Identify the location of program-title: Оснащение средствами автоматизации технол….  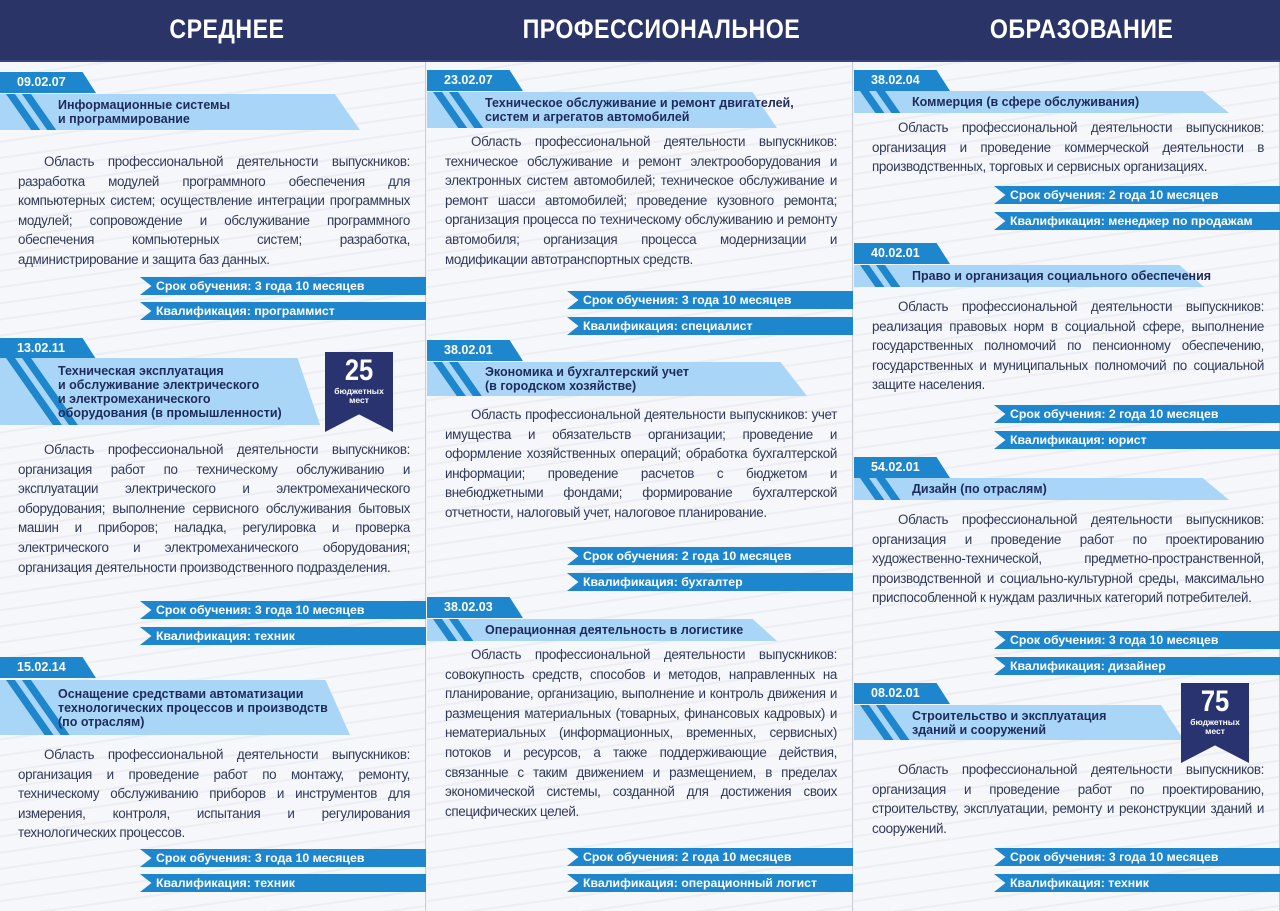
(193, 708).